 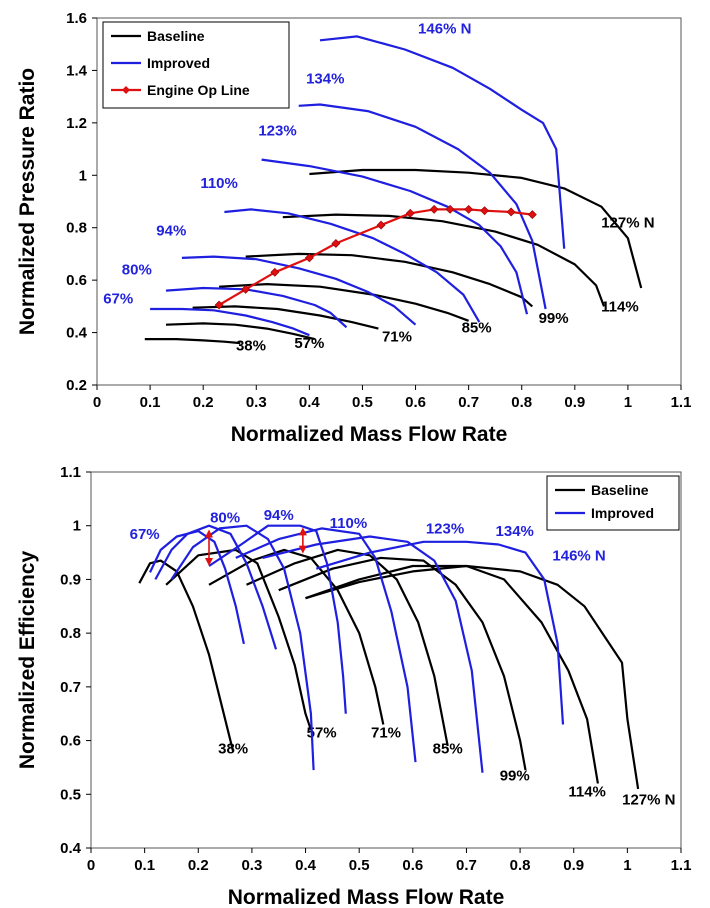 What do you see at coordinates (70, 579) in the screenshot?
I see `y-tick-label: 0.9` at bounding box center [70, 579].